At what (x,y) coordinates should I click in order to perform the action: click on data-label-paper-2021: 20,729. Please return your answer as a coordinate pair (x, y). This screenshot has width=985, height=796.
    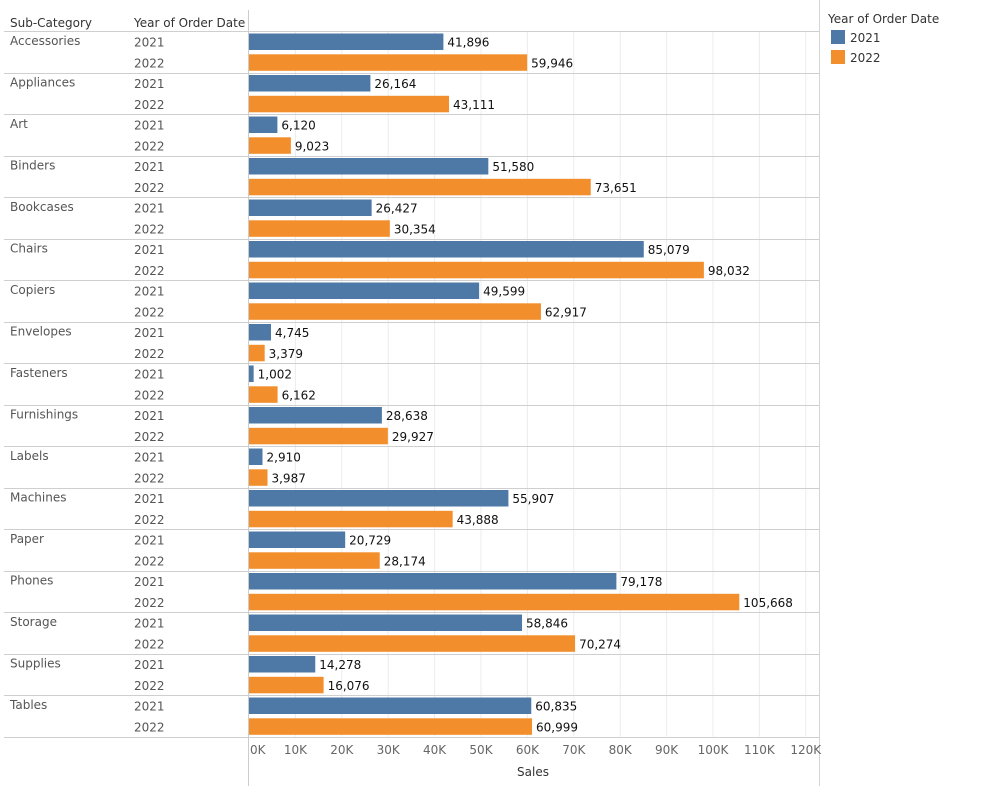
    Looking at the image, I should click on (370, 541).